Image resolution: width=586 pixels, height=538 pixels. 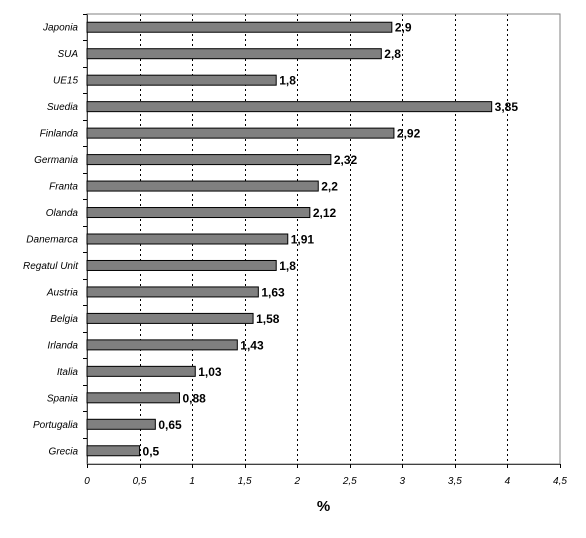 I want to click on x-tick-label: 0, so click(x=87, y=481).